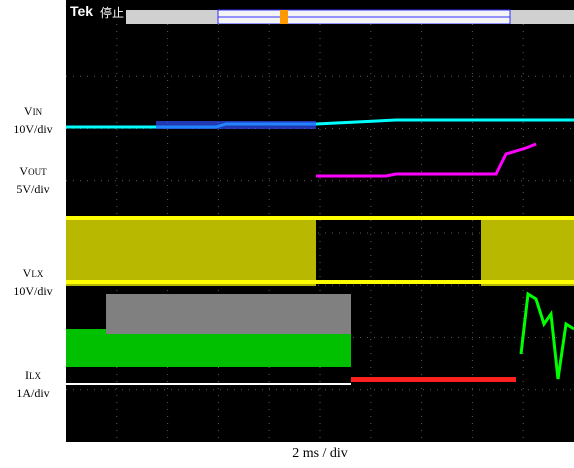 The image size is (574, 468). Describe the element at coordinates (433, 379) in the screenshot. I see `ilx-cursor-line` at that location.